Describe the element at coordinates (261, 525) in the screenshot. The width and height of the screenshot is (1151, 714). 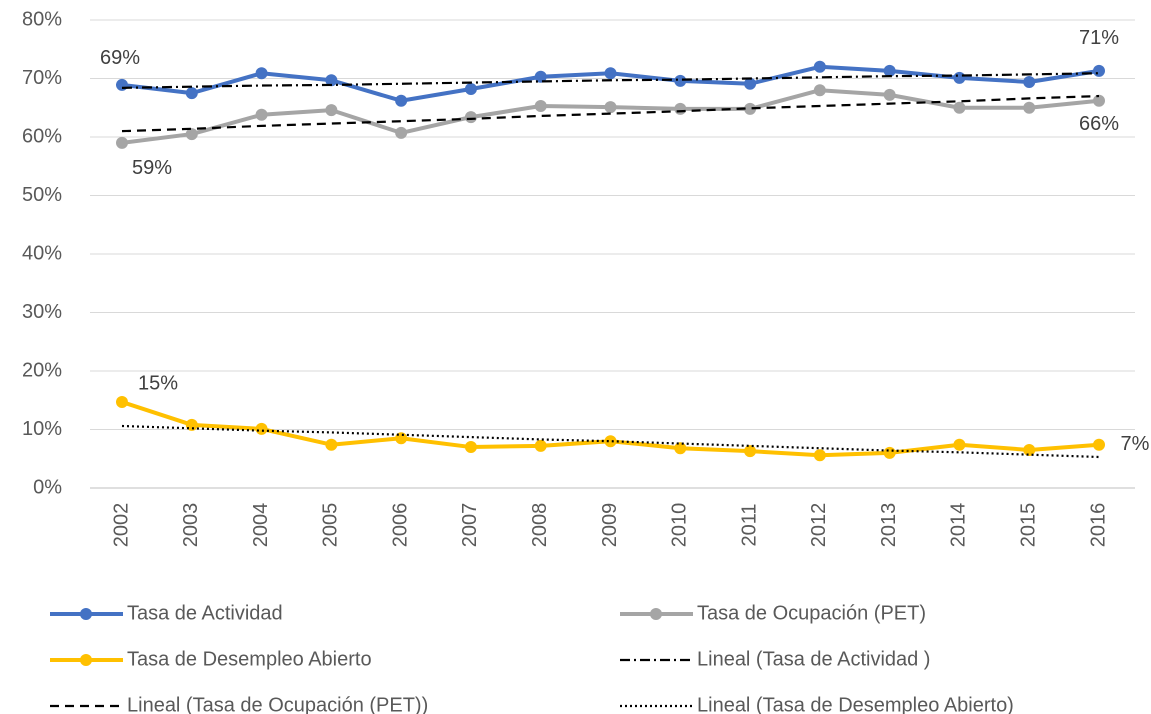
I see `x-tick-label: 2004` at that location.